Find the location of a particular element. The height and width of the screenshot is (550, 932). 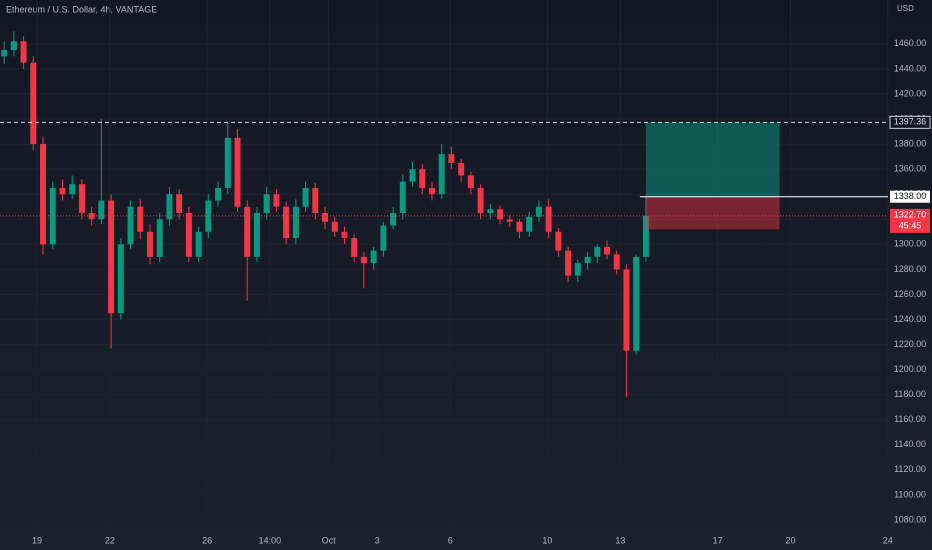

y-tick-label: 1280.00 is located at coordinates (910, 269).